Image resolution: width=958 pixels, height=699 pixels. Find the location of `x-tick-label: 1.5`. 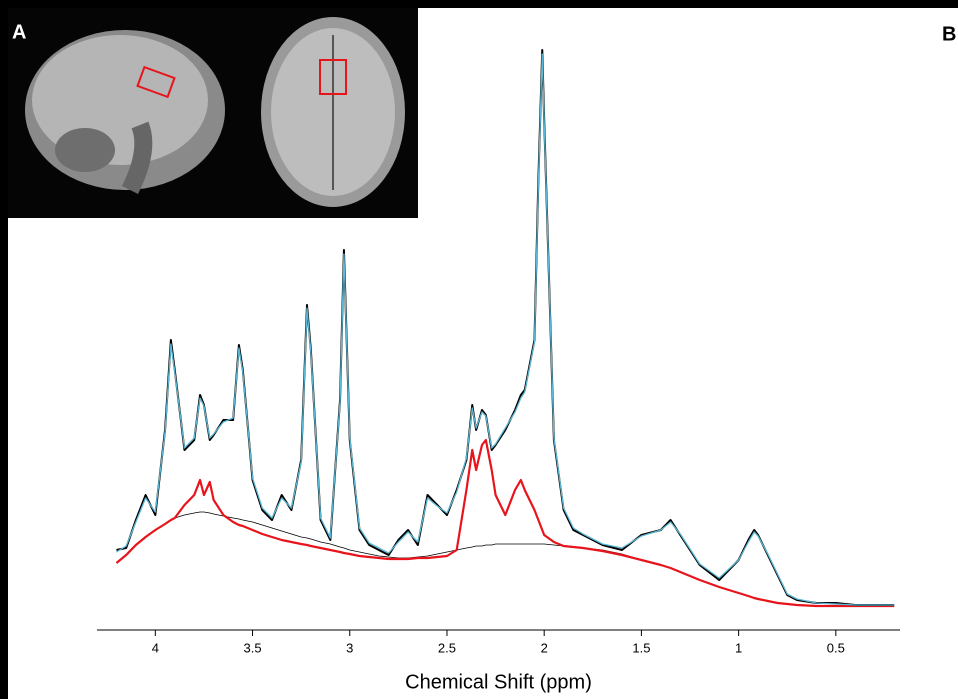

x-tick-label: 1.5 is located at coordinates (641, 647).